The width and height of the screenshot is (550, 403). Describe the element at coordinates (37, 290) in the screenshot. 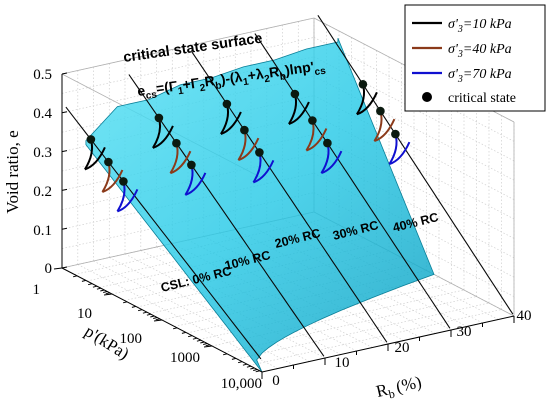

I see `y-tick-label: 1` at that location.